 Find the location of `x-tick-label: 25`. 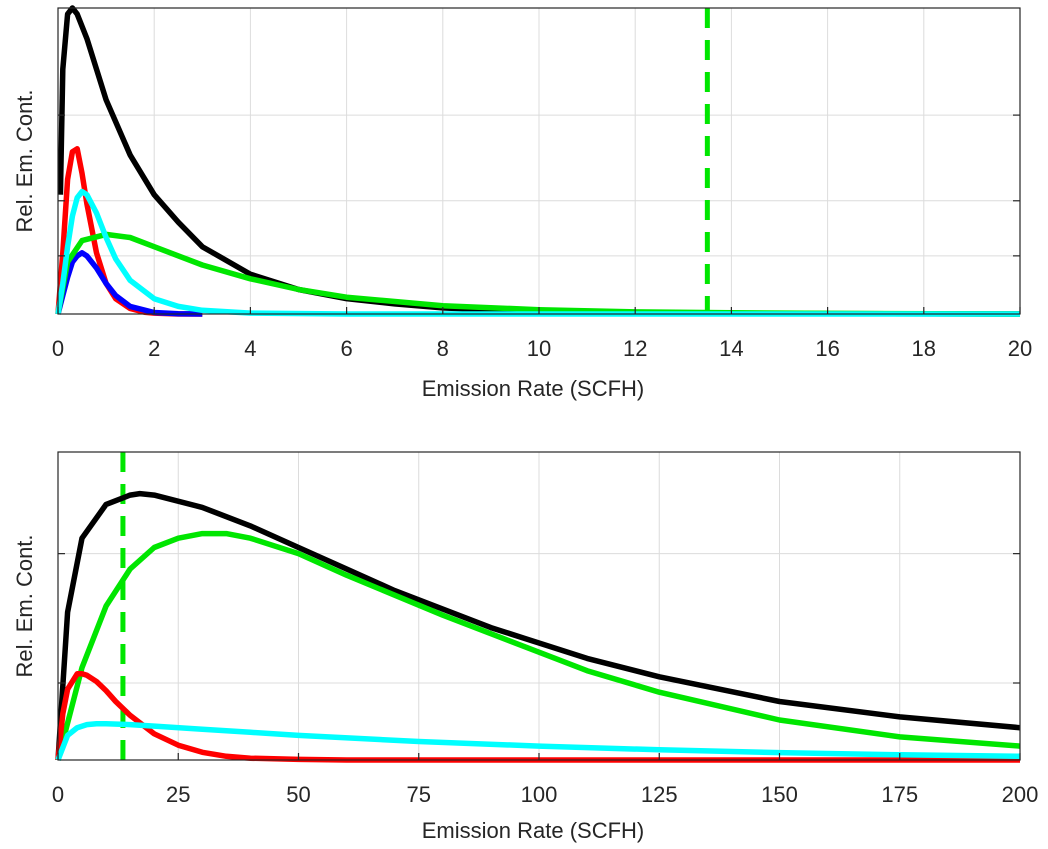

x-tick-label: 25 is located at coordinates (178, 794).